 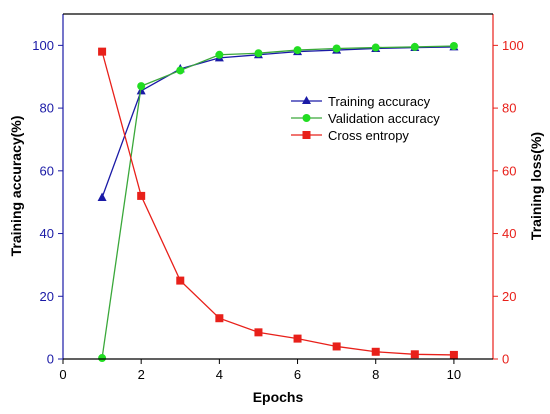 I want to click on legend-entry-cross-entropy: Cross entropy, so click(x=350, y=135).